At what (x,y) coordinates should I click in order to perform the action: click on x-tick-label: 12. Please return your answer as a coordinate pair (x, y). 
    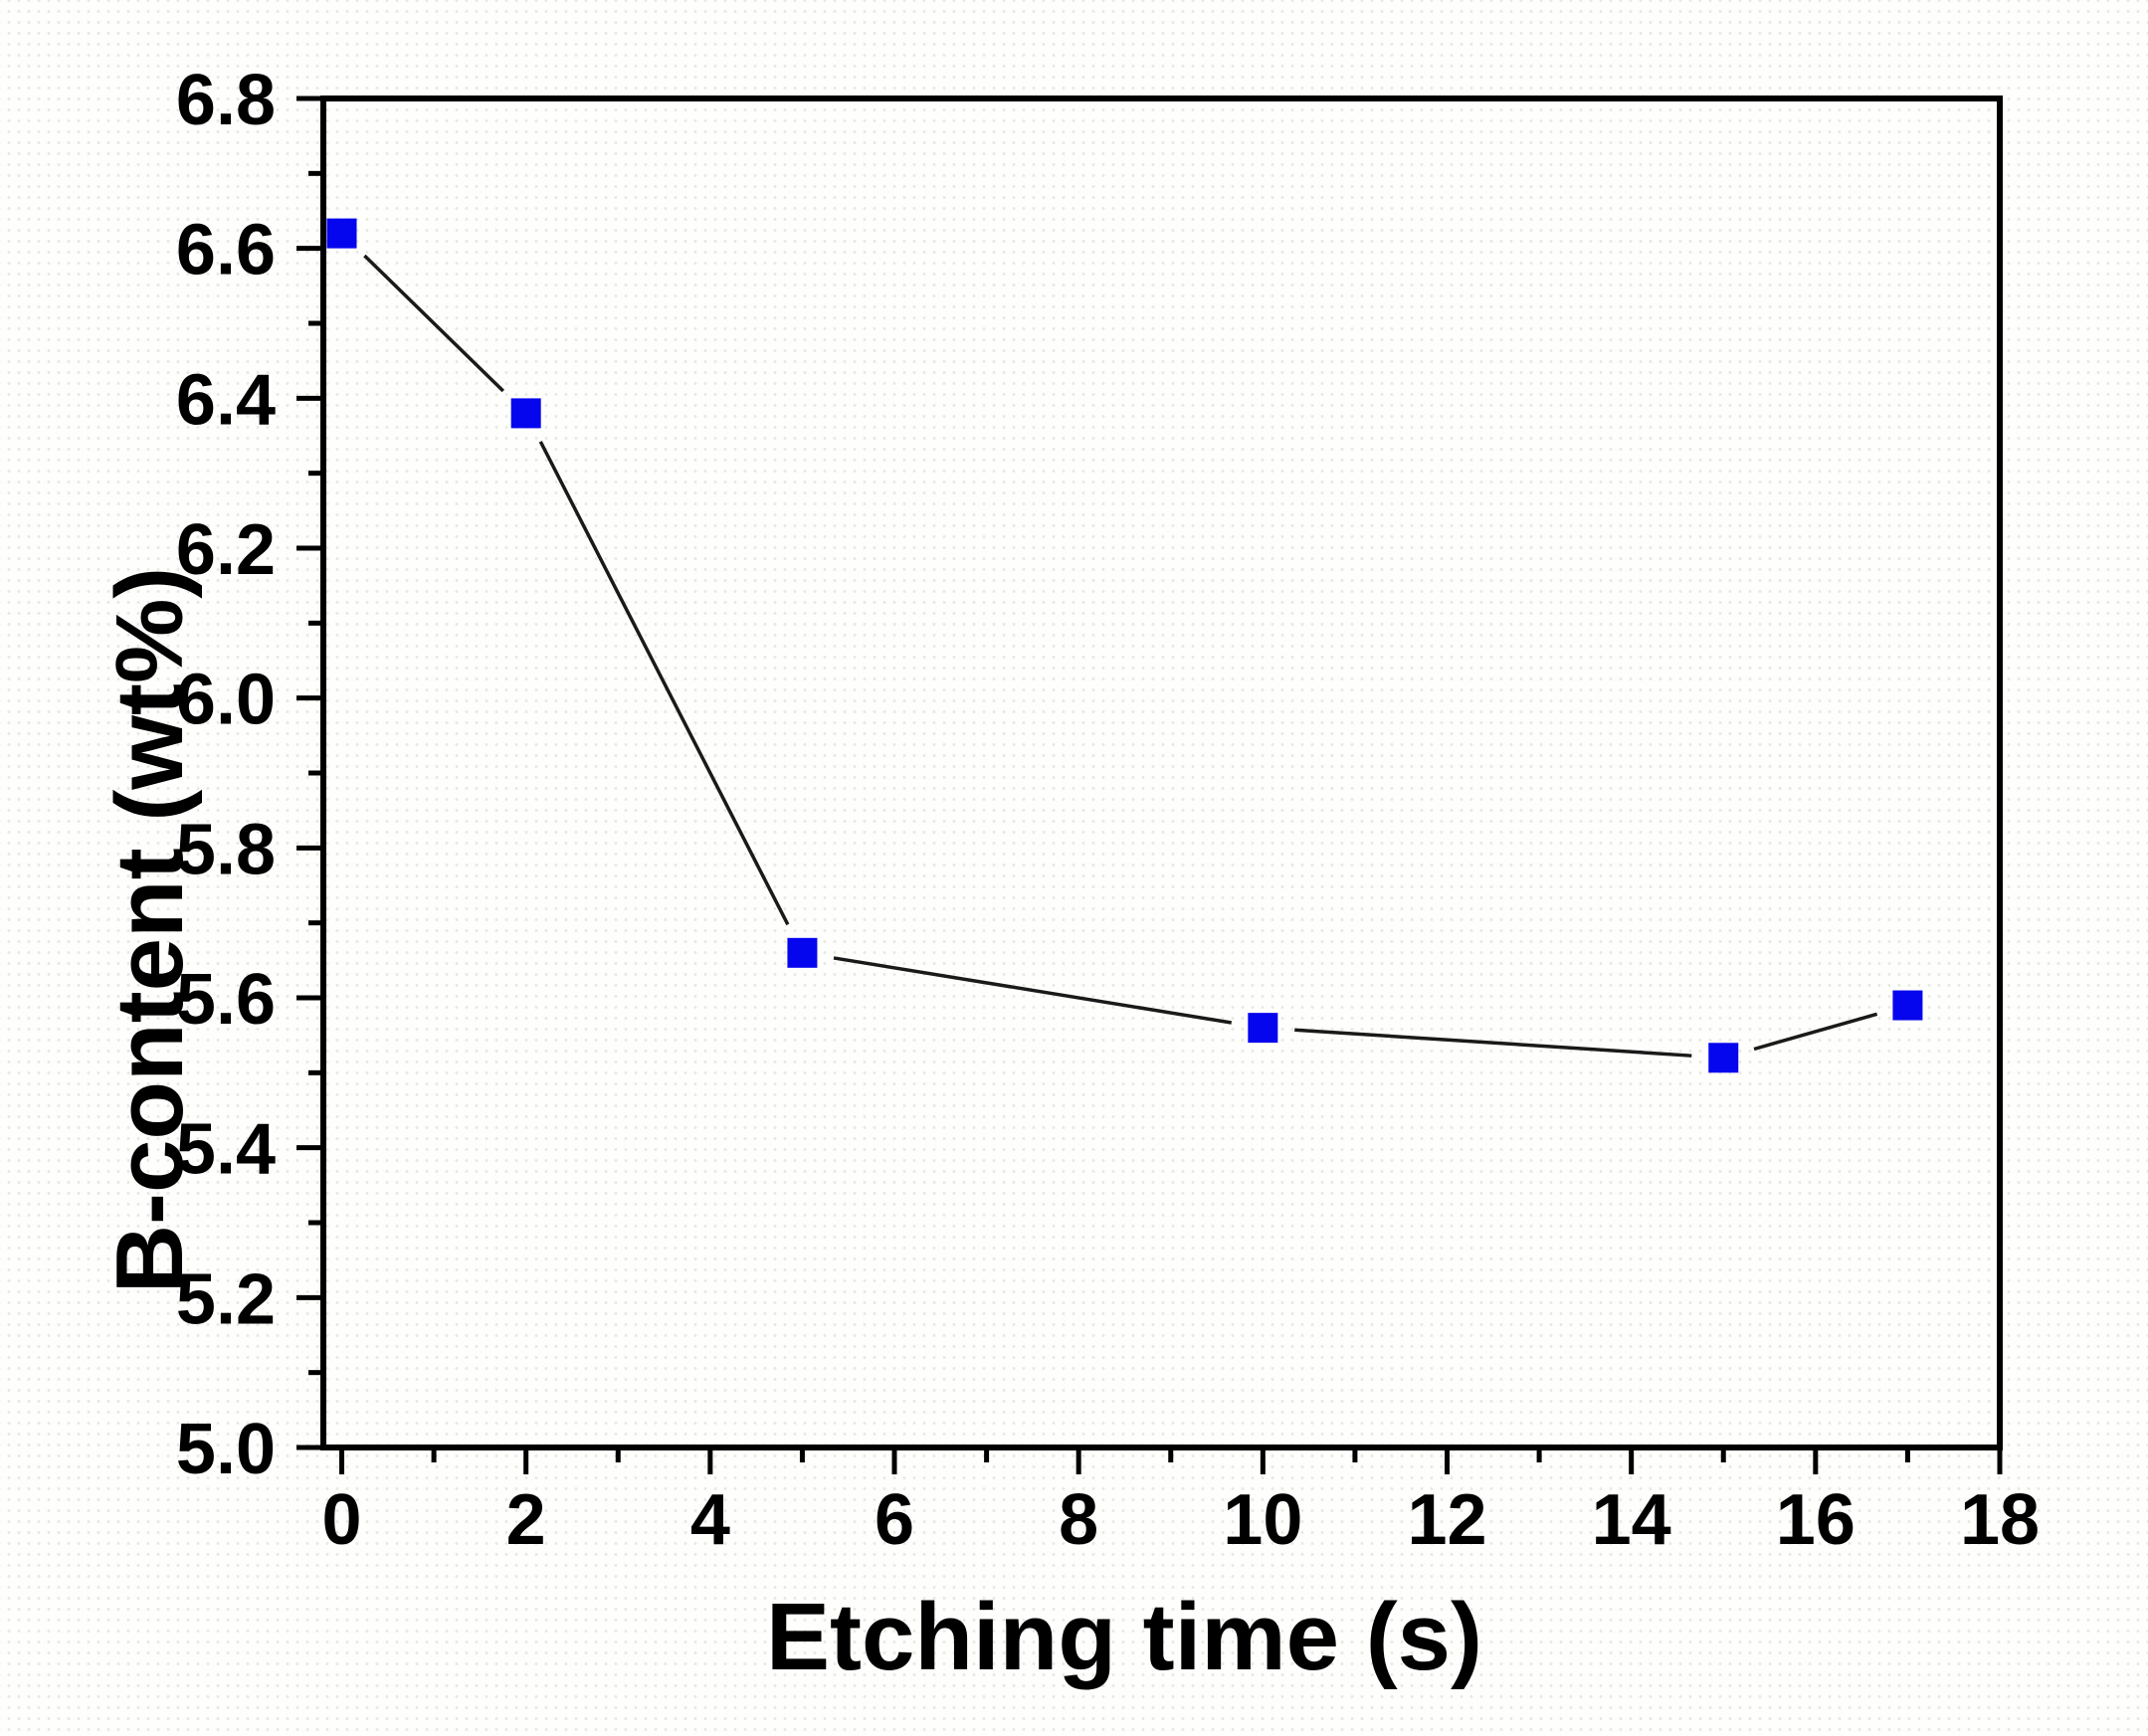
    Looking at the image, I should click on (1446, 1520).